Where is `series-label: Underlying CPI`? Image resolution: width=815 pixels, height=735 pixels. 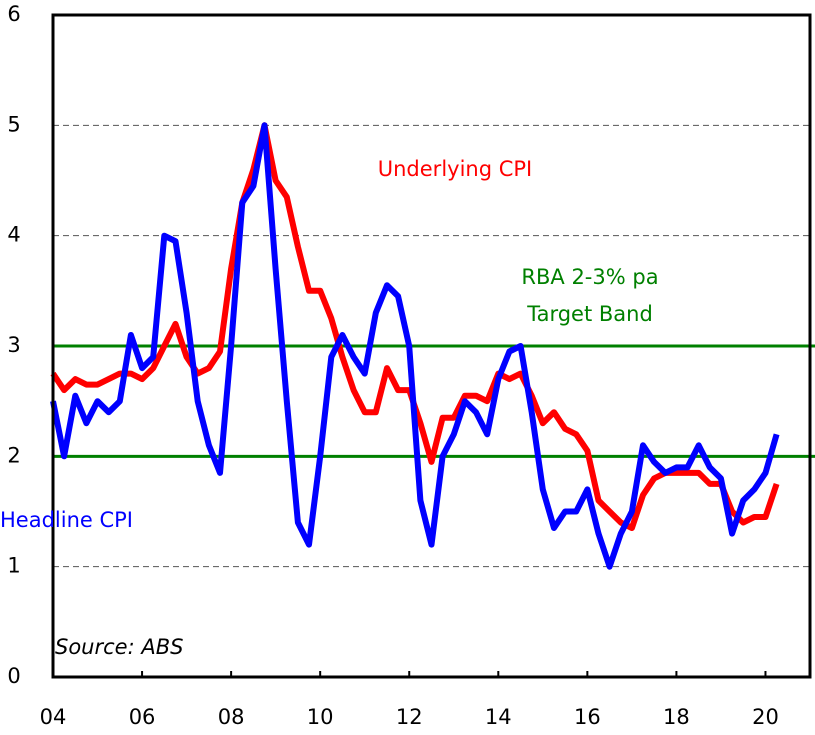
series-label: Underlying CPI is located at coordinates (455, 169).